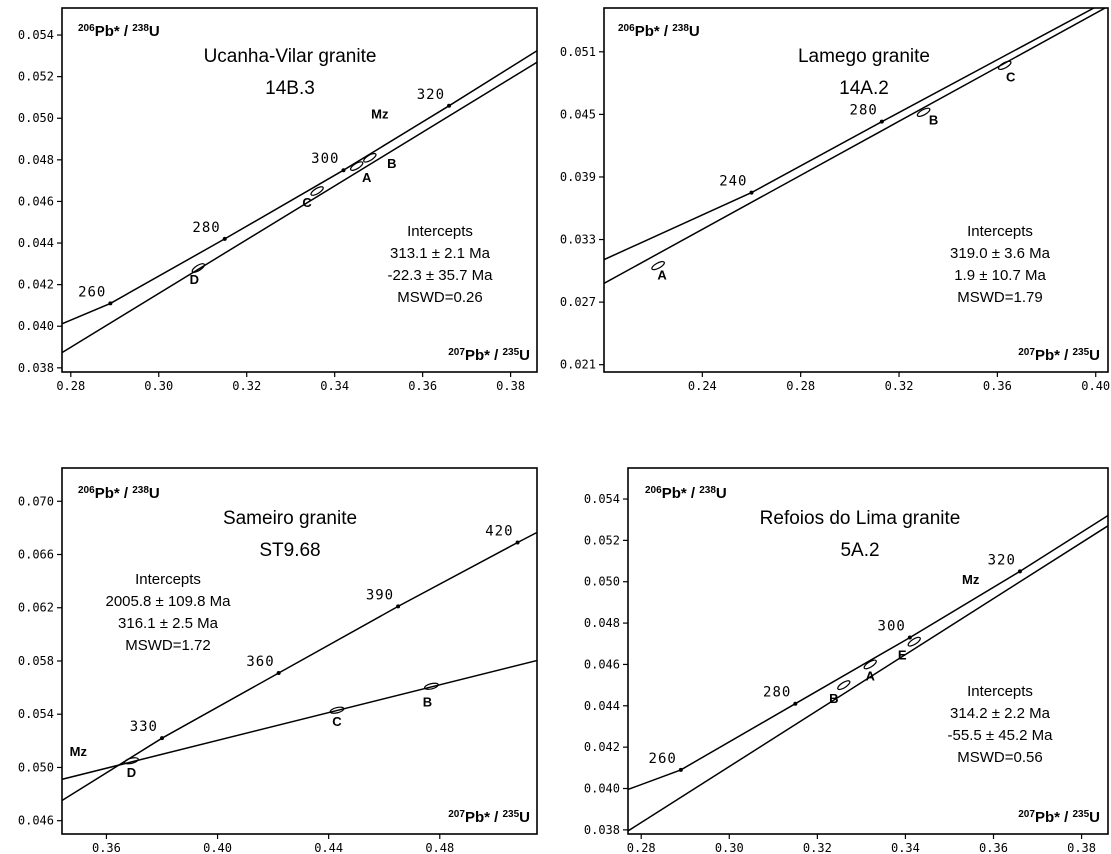 This screenshot has height=854, width=1111. Describe the element at coordinates (36, 368) in the screenshot. I see `y-tick-label: 0.038` at that location.